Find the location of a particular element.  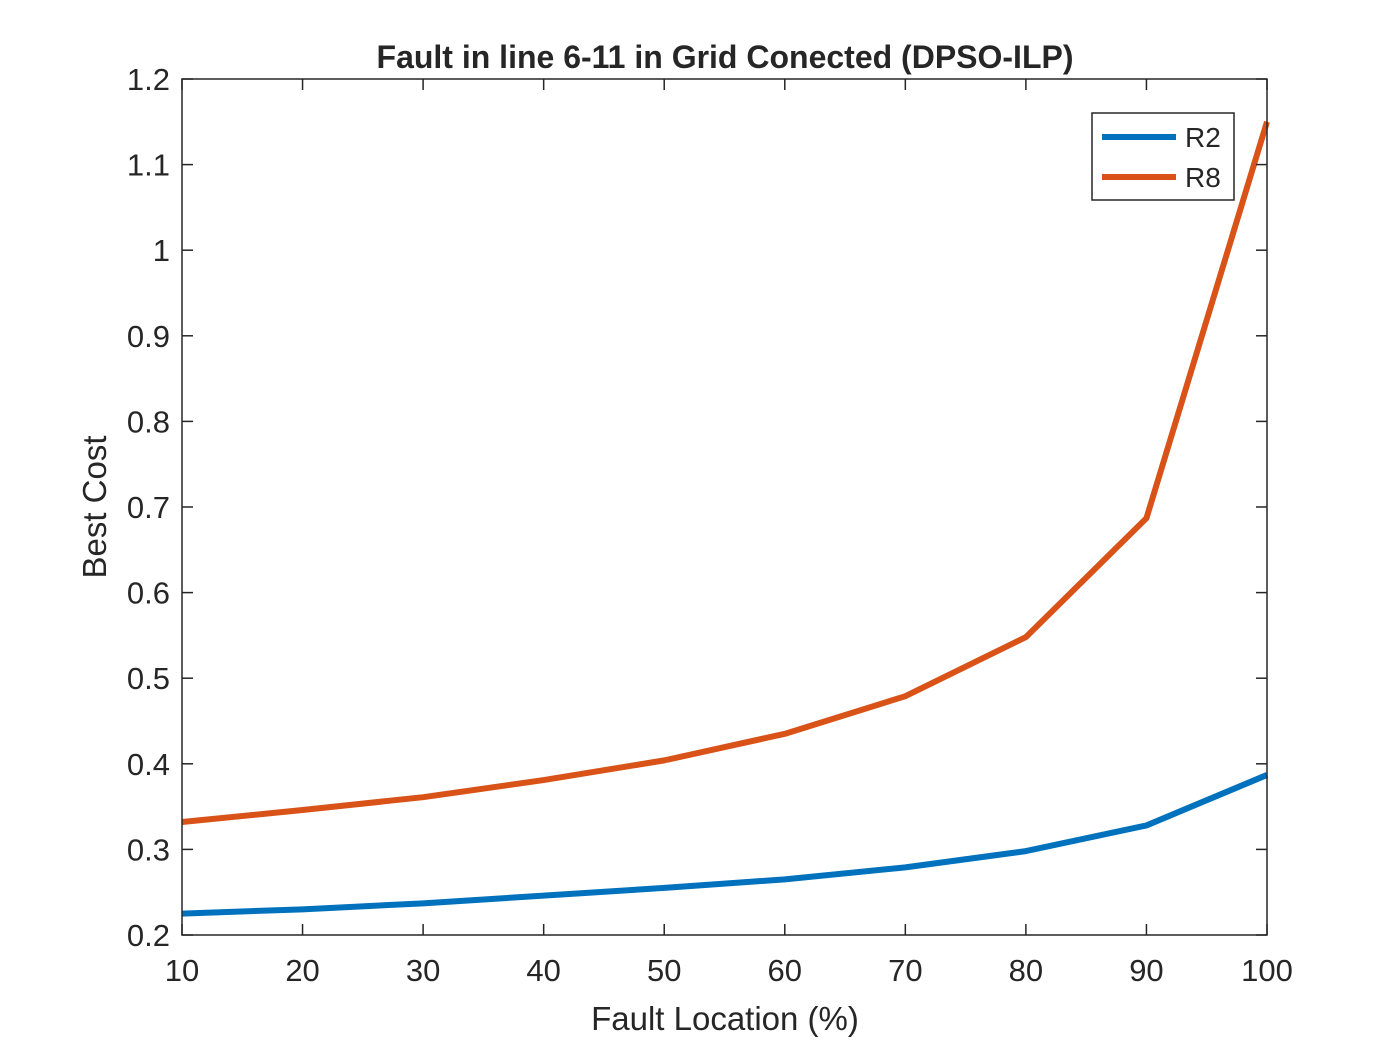

y-tick-label: 0.5 is located at coordinates (148, 678).